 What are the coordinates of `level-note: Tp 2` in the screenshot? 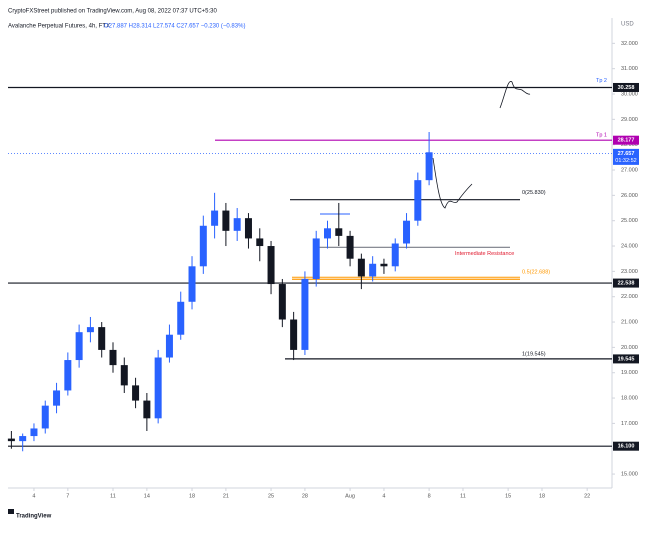 It's located at (601, 81).